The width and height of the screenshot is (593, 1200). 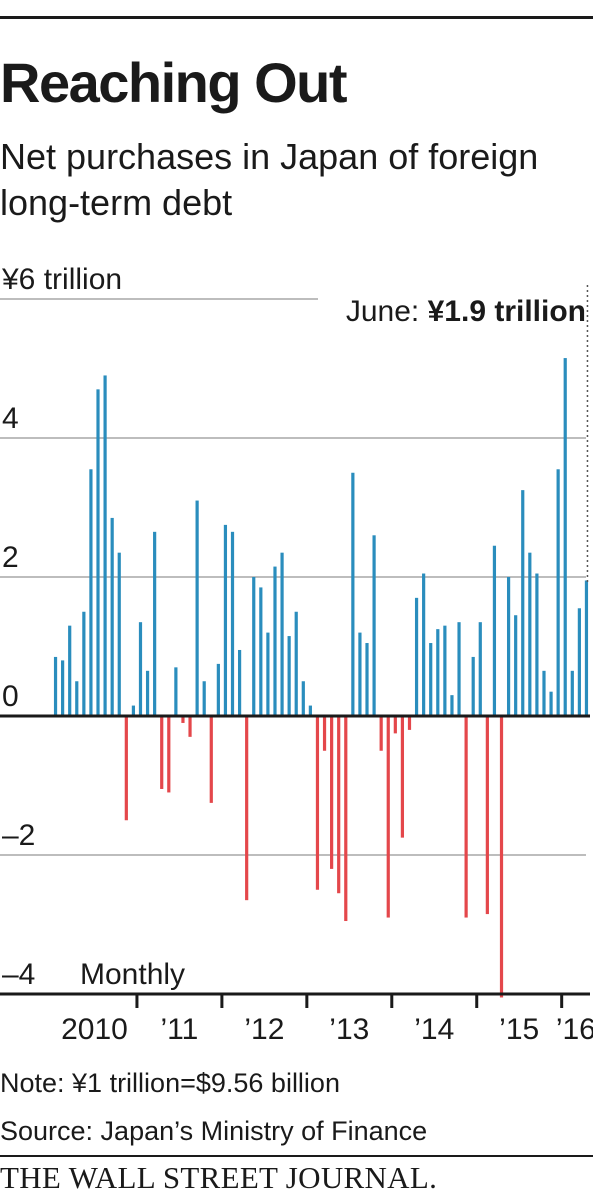 I want to click on y-tick-label: 4, so click(x=10, y=418).